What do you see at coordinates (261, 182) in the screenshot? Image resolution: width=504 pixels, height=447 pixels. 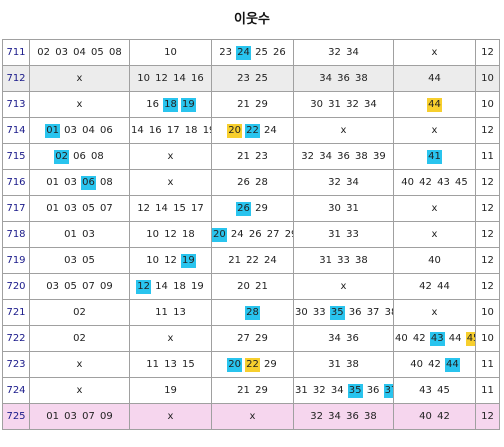 I see `number: 28` at bounding box center [261, 182].